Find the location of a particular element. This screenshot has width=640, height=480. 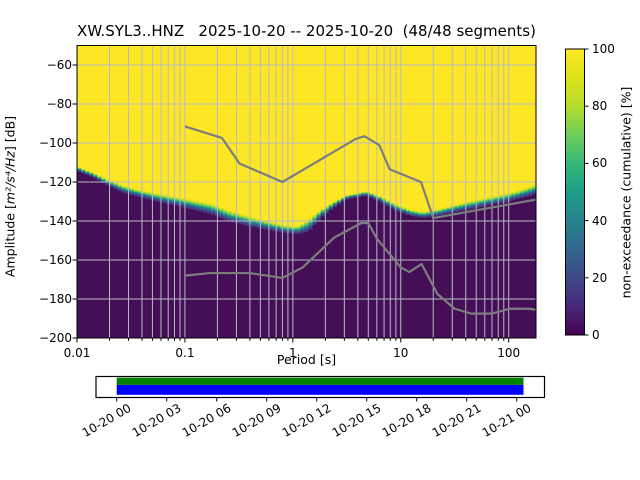

x-tick-label: 0.01 is located at coordinates (77, 352).